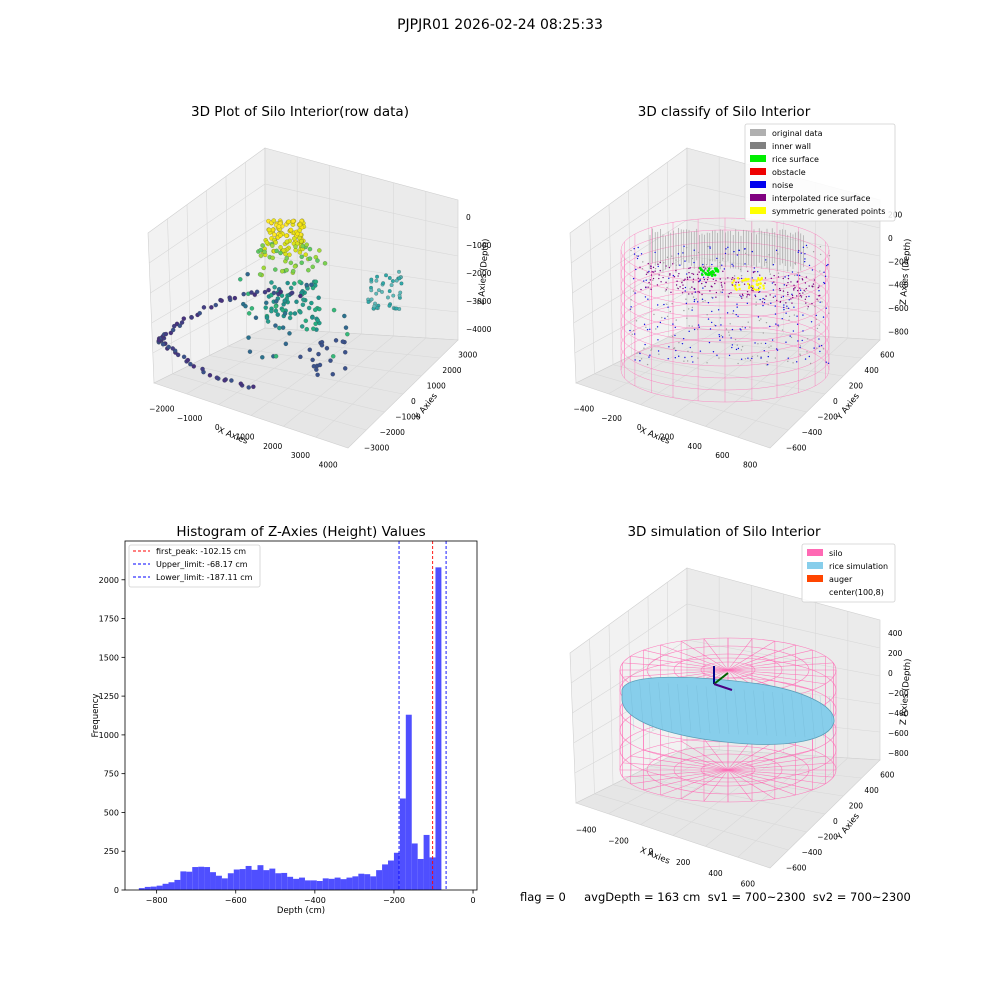  I want to click on x-tick-label: 400, so click(695, 446).